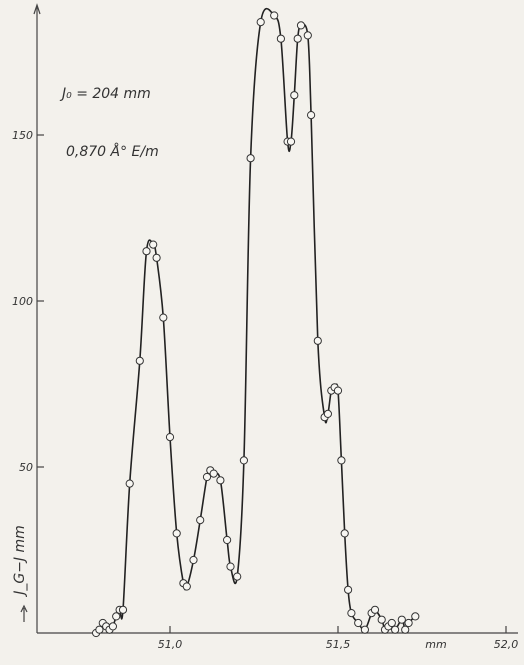  I want to click on y-tick-label: 100, so click(22, 301).